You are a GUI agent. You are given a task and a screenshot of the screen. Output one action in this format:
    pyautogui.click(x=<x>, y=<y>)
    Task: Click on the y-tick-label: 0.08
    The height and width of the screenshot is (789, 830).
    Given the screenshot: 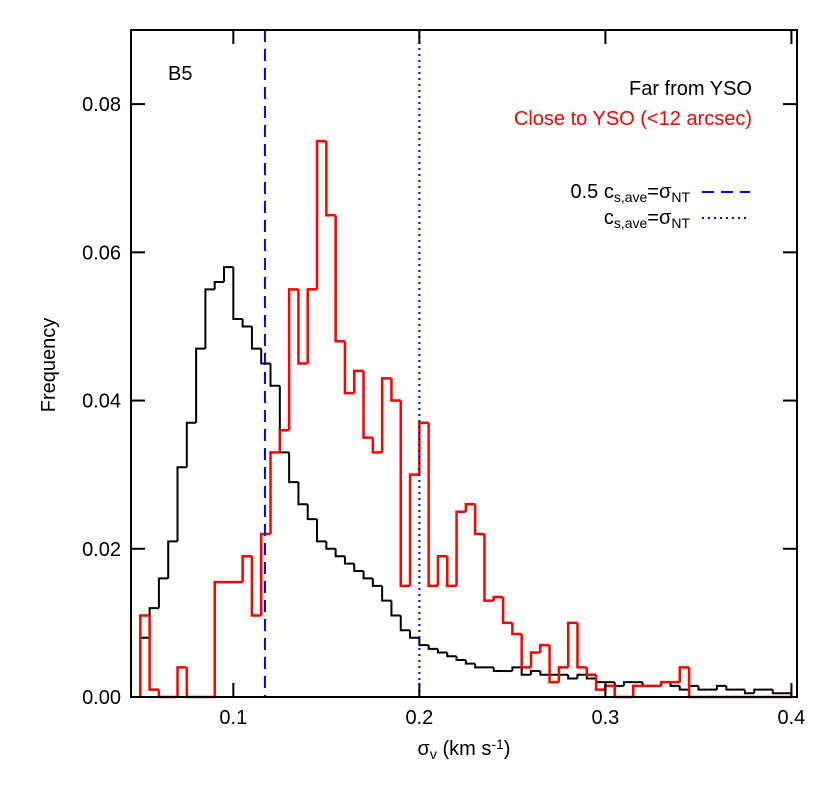 What is the action you would take?
    pyautogui.click(x=101, y=105)
    